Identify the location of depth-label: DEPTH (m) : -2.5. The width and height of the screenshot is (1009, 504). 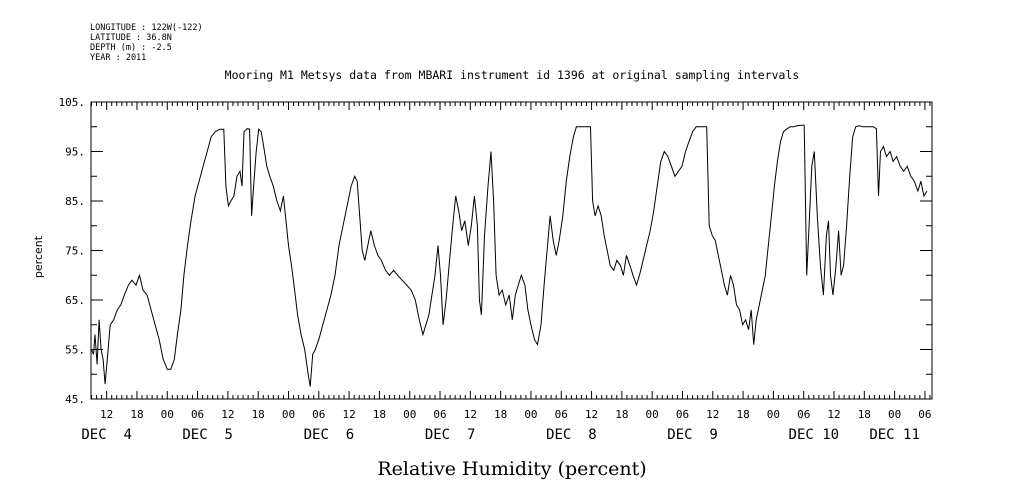
(131, 48).